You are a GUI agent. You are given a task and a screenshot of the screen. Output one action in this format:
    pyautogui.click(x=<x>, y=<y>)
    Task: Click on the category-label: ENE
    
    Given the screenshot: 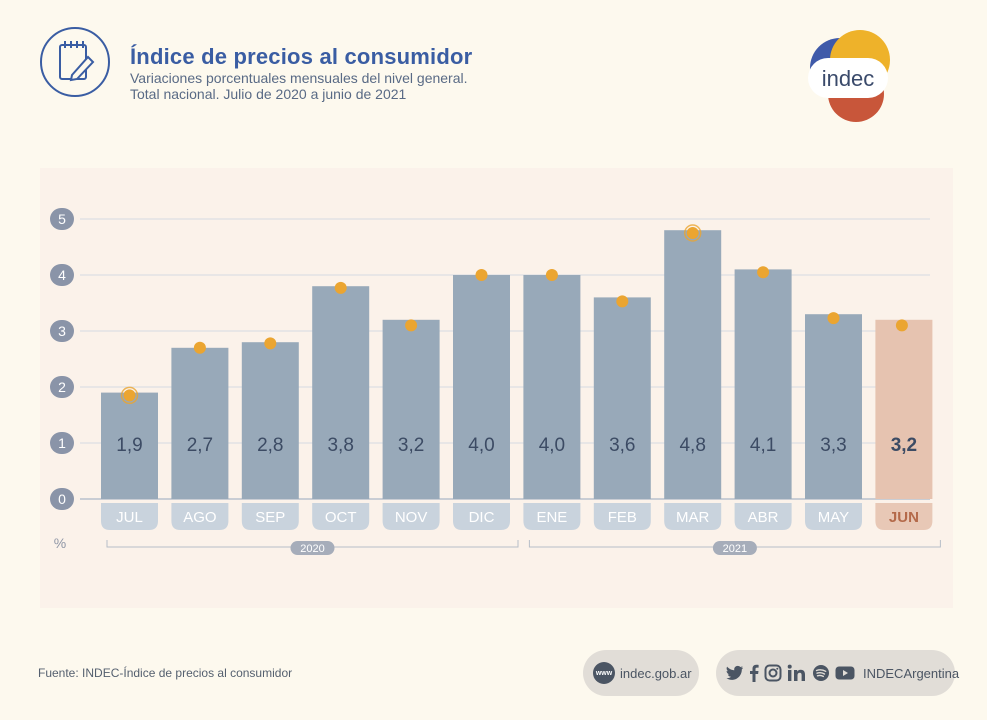 What is the action you would take?
    pyautogui.click(x=551, y=517)
    